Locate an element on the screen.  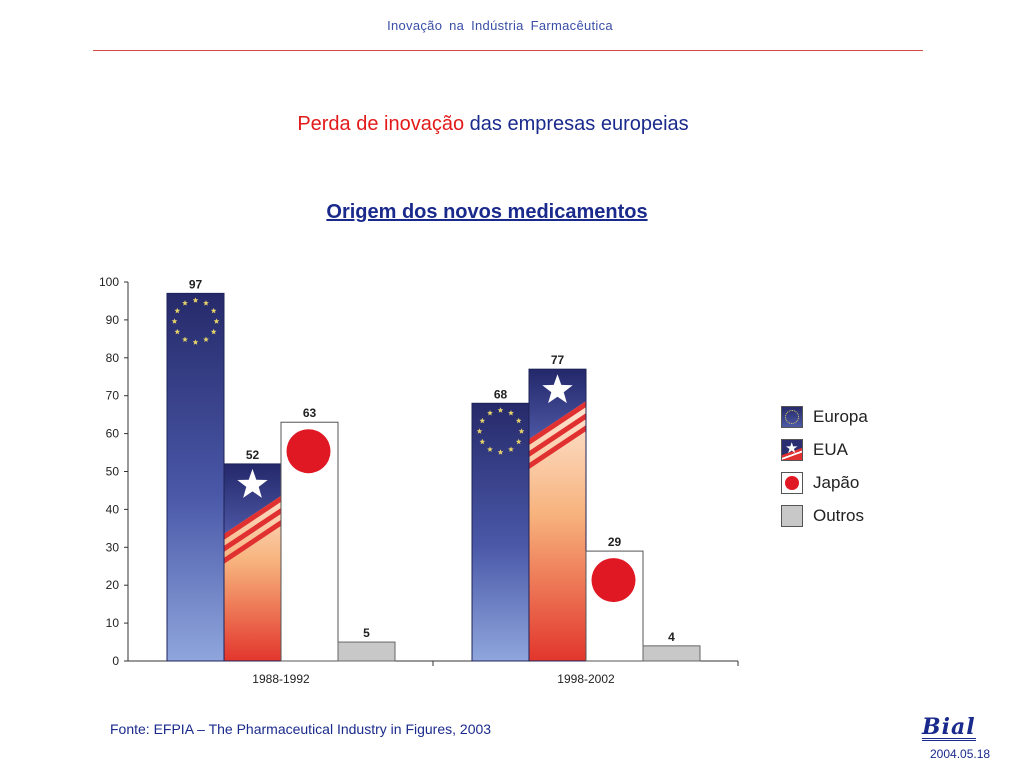
europa-flag-icon is located at coordinates (792, 416).